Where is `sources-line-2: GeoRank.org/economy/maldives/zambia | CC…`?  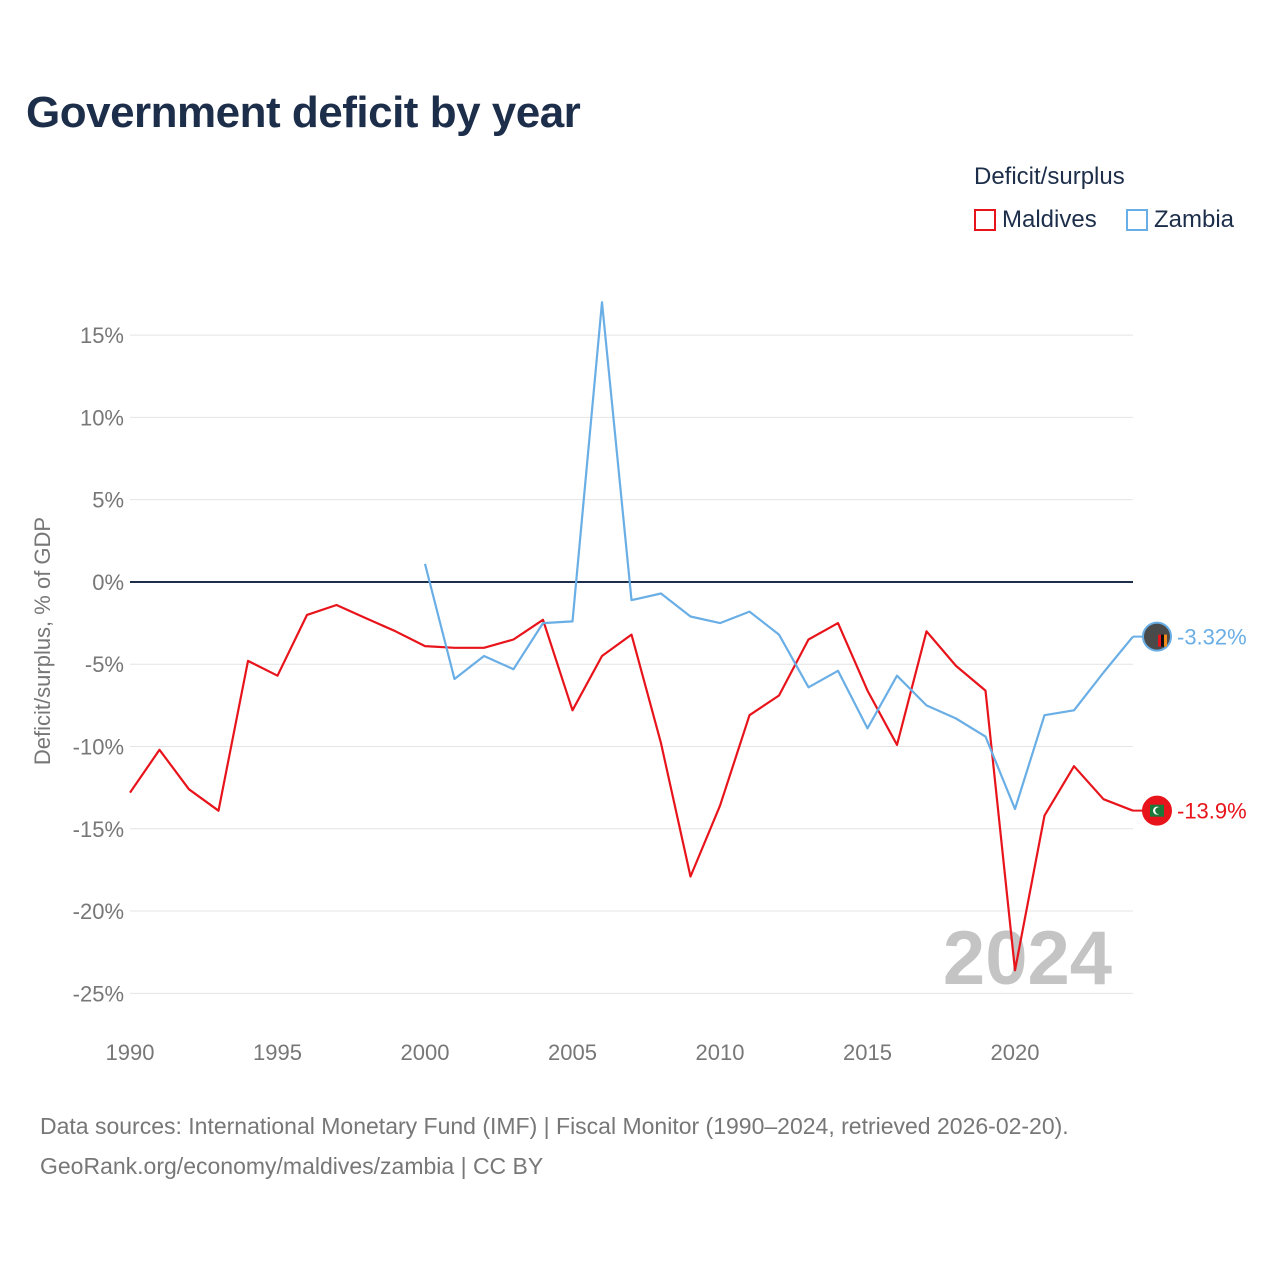 sources-line-2: GeoRank.org/economy/maldives/zambia | CC… is located at coordinates (292, 1166).